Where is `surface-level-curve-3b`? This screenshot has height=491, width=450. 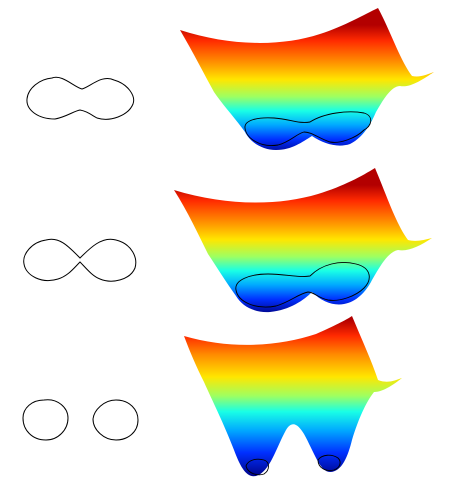
surface-level-curve-3b is located at coordinates (329, 462).